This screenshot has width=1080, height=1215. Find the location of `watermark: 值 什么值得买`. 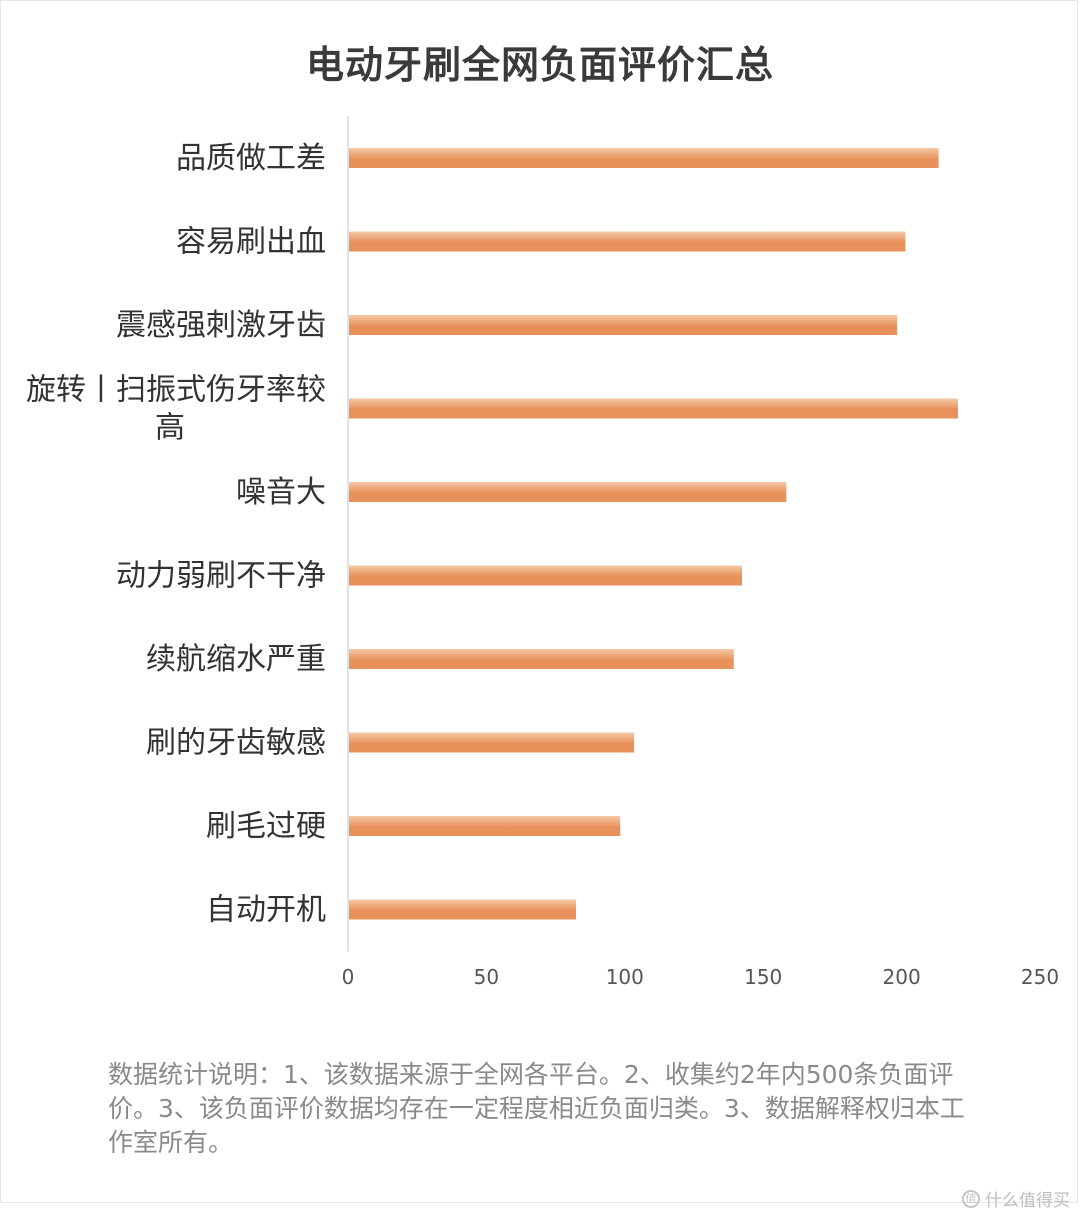

watermark: 值 什么值得买 is located at coordinates (1016, 1198).